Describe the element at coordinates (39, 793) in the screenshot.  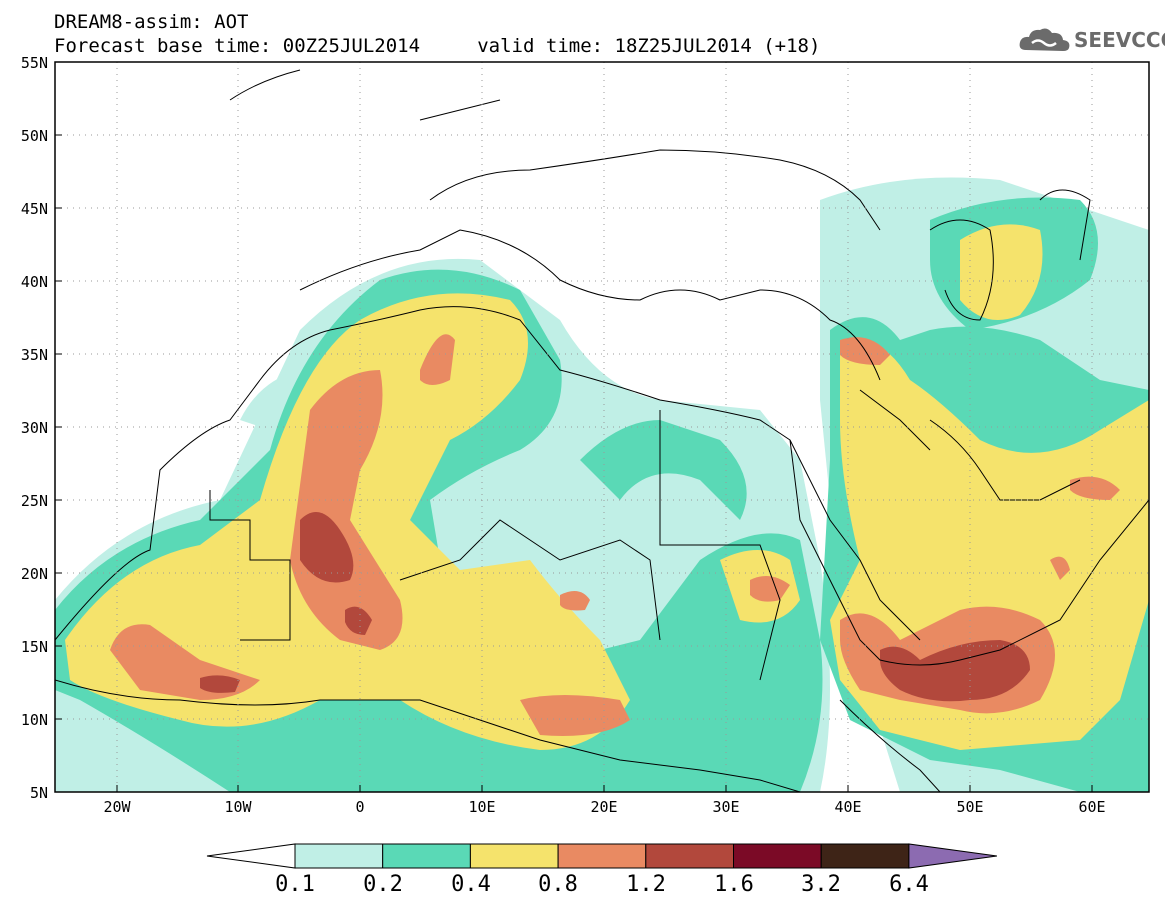
I see `lat-label: 5N` at that location.